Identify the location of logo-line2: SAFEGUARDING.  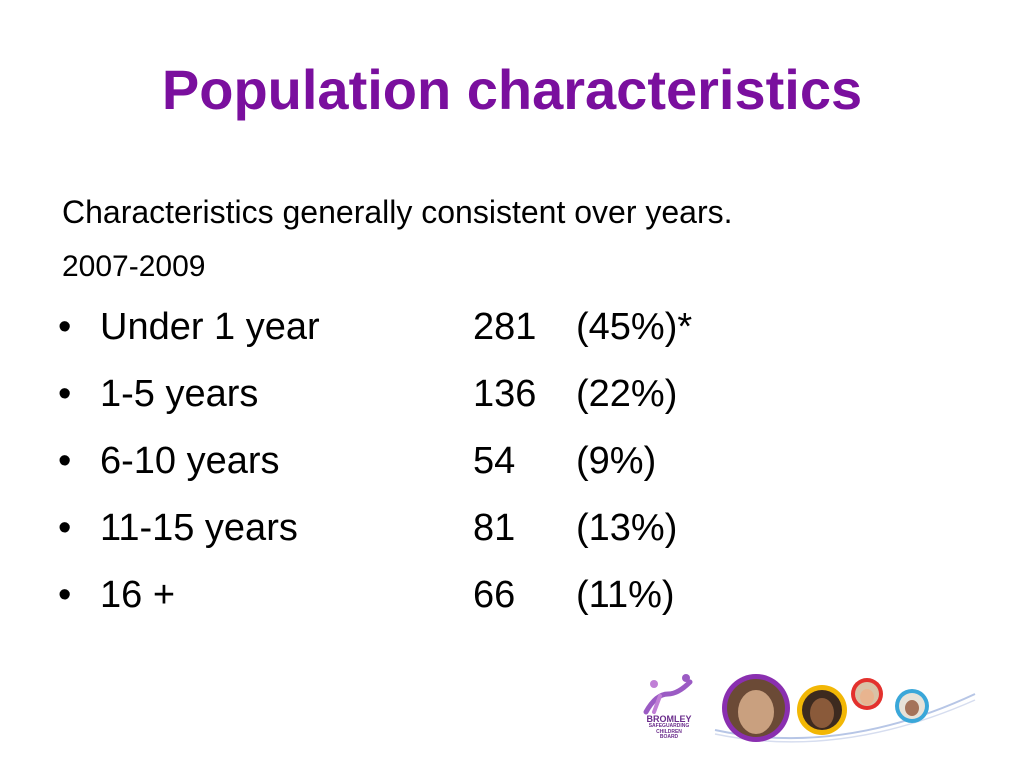
(669, 726).